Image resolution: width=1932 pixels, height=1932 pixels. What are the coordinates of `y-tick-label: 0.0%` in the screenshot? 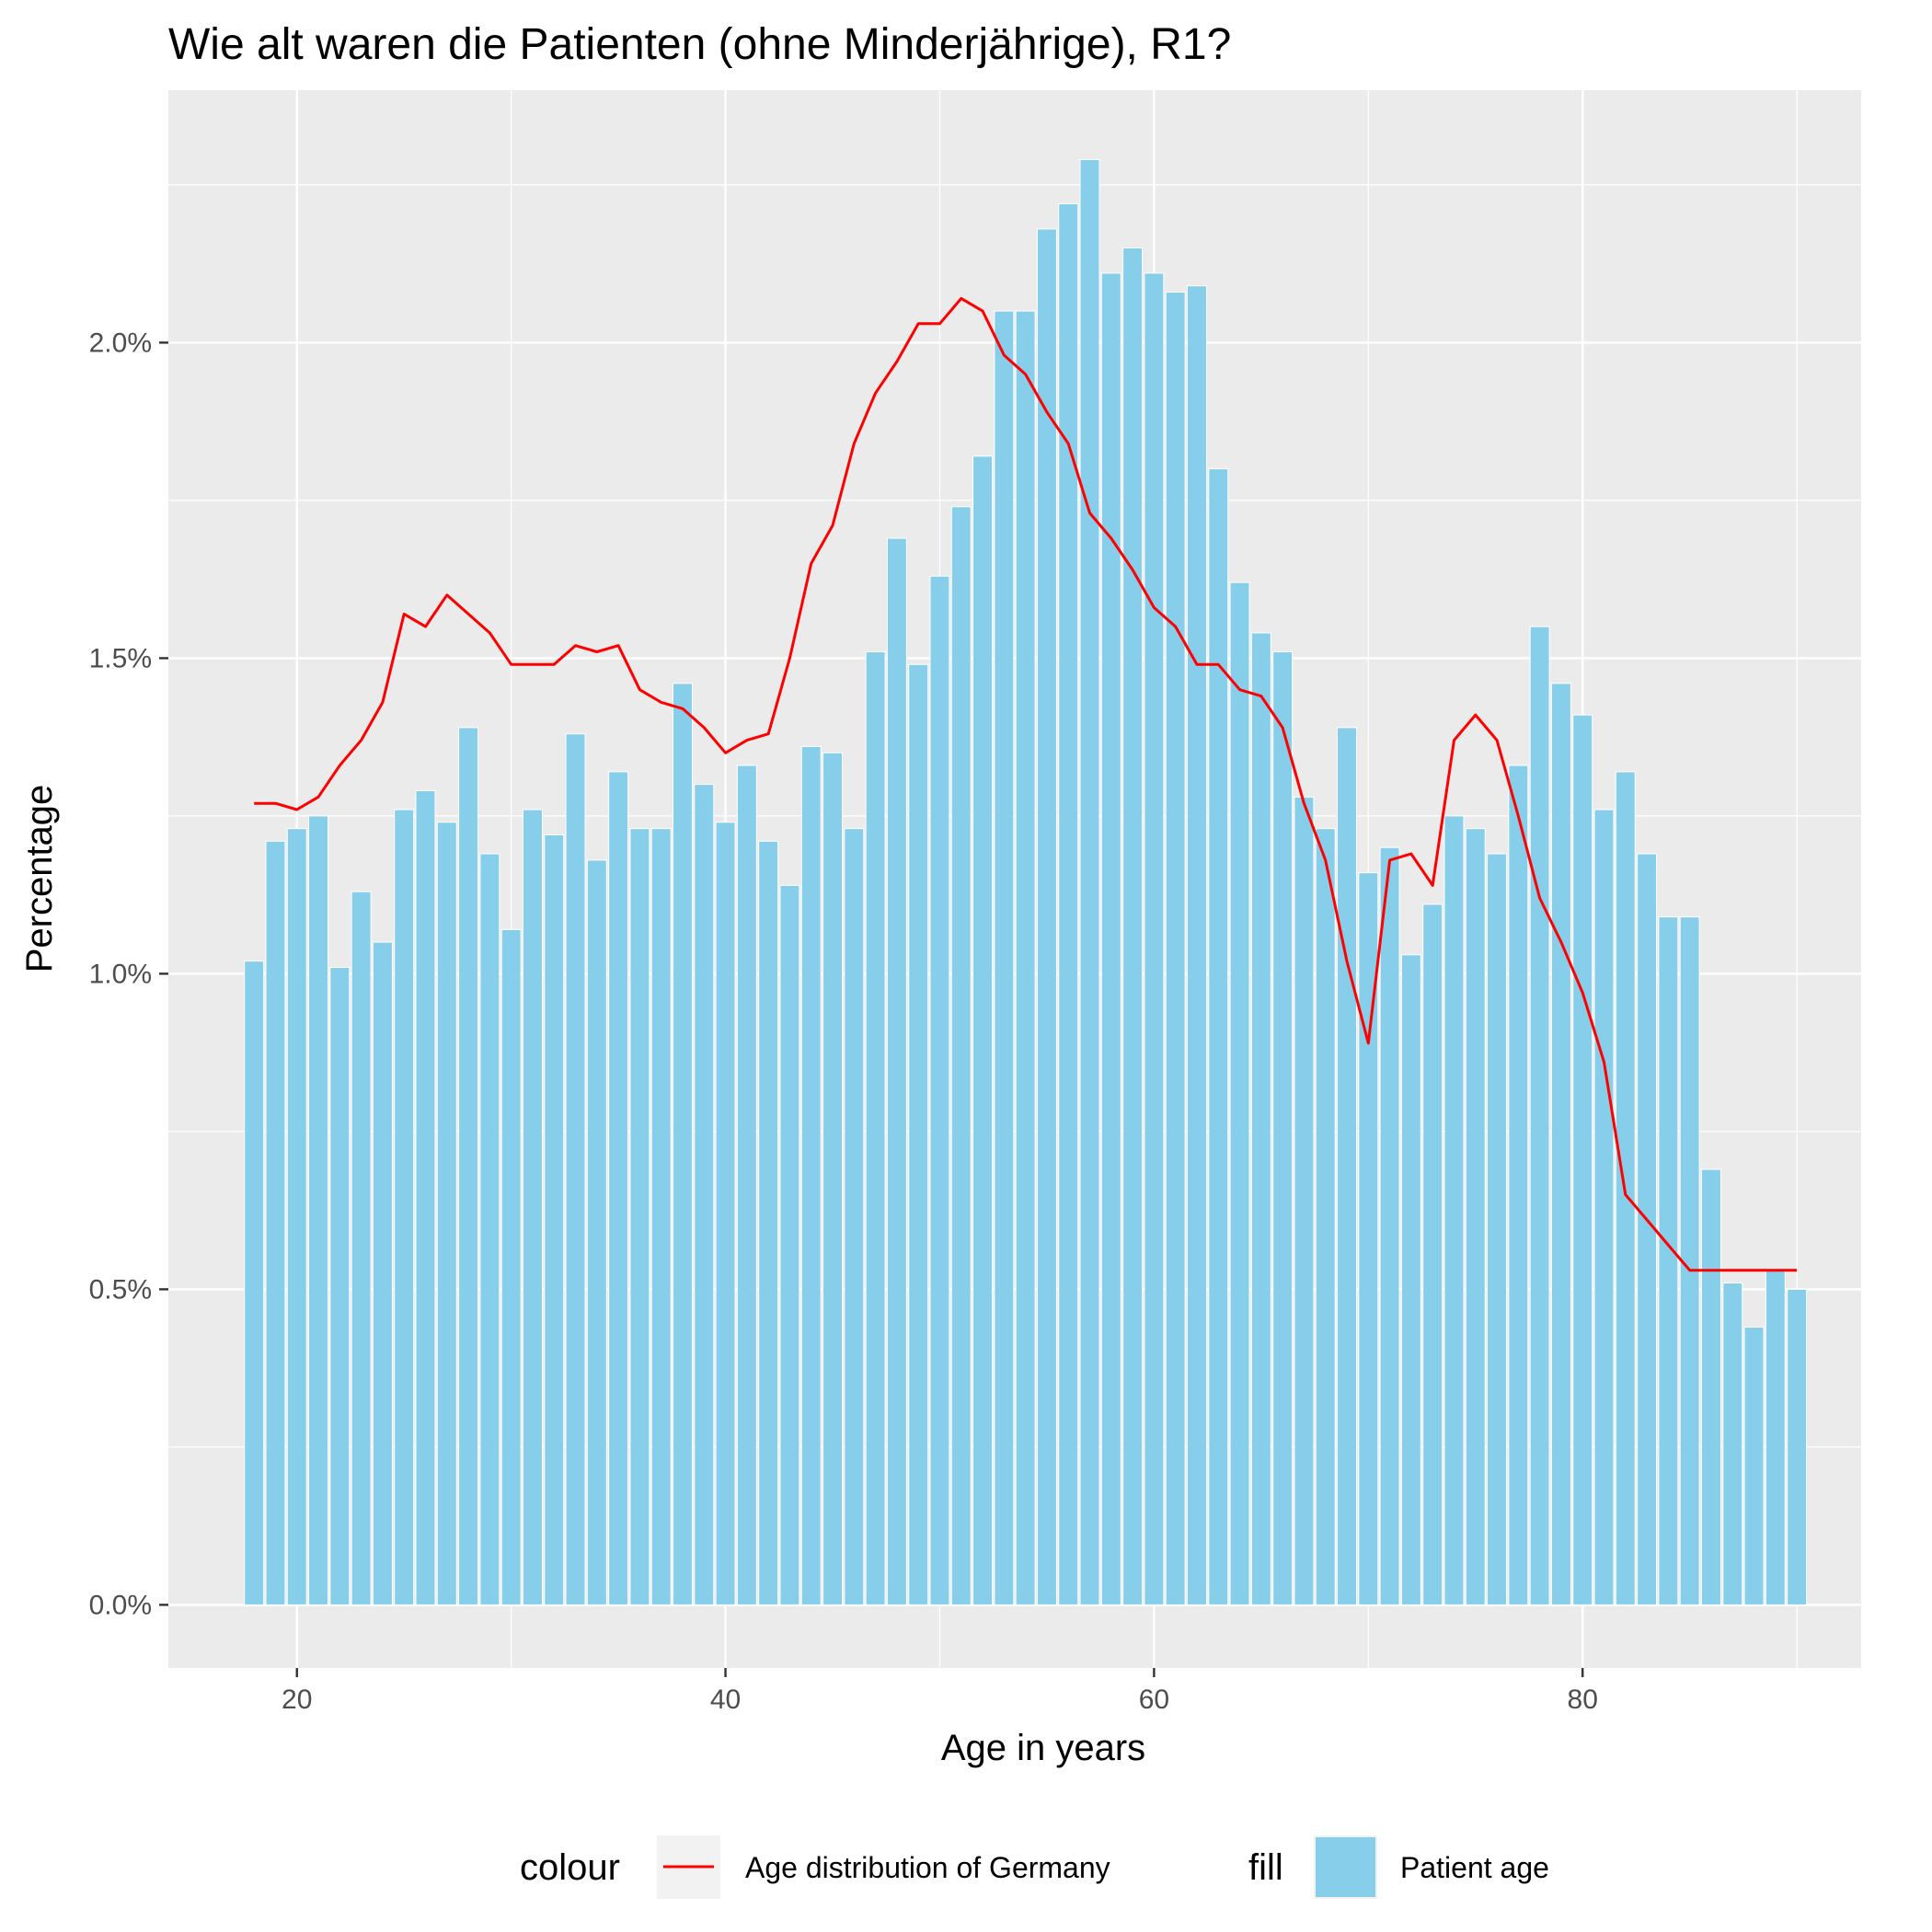 It's located at (120, 1605).